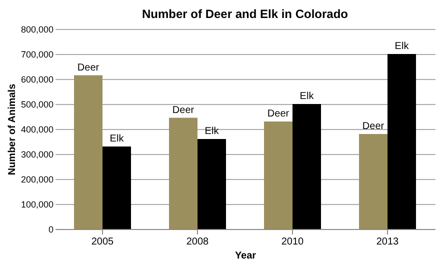  Describe the element at coordinates (245, 14) in the screenshot. I see `chart-title: Number of Deer and Elk in Colorado` at that location.